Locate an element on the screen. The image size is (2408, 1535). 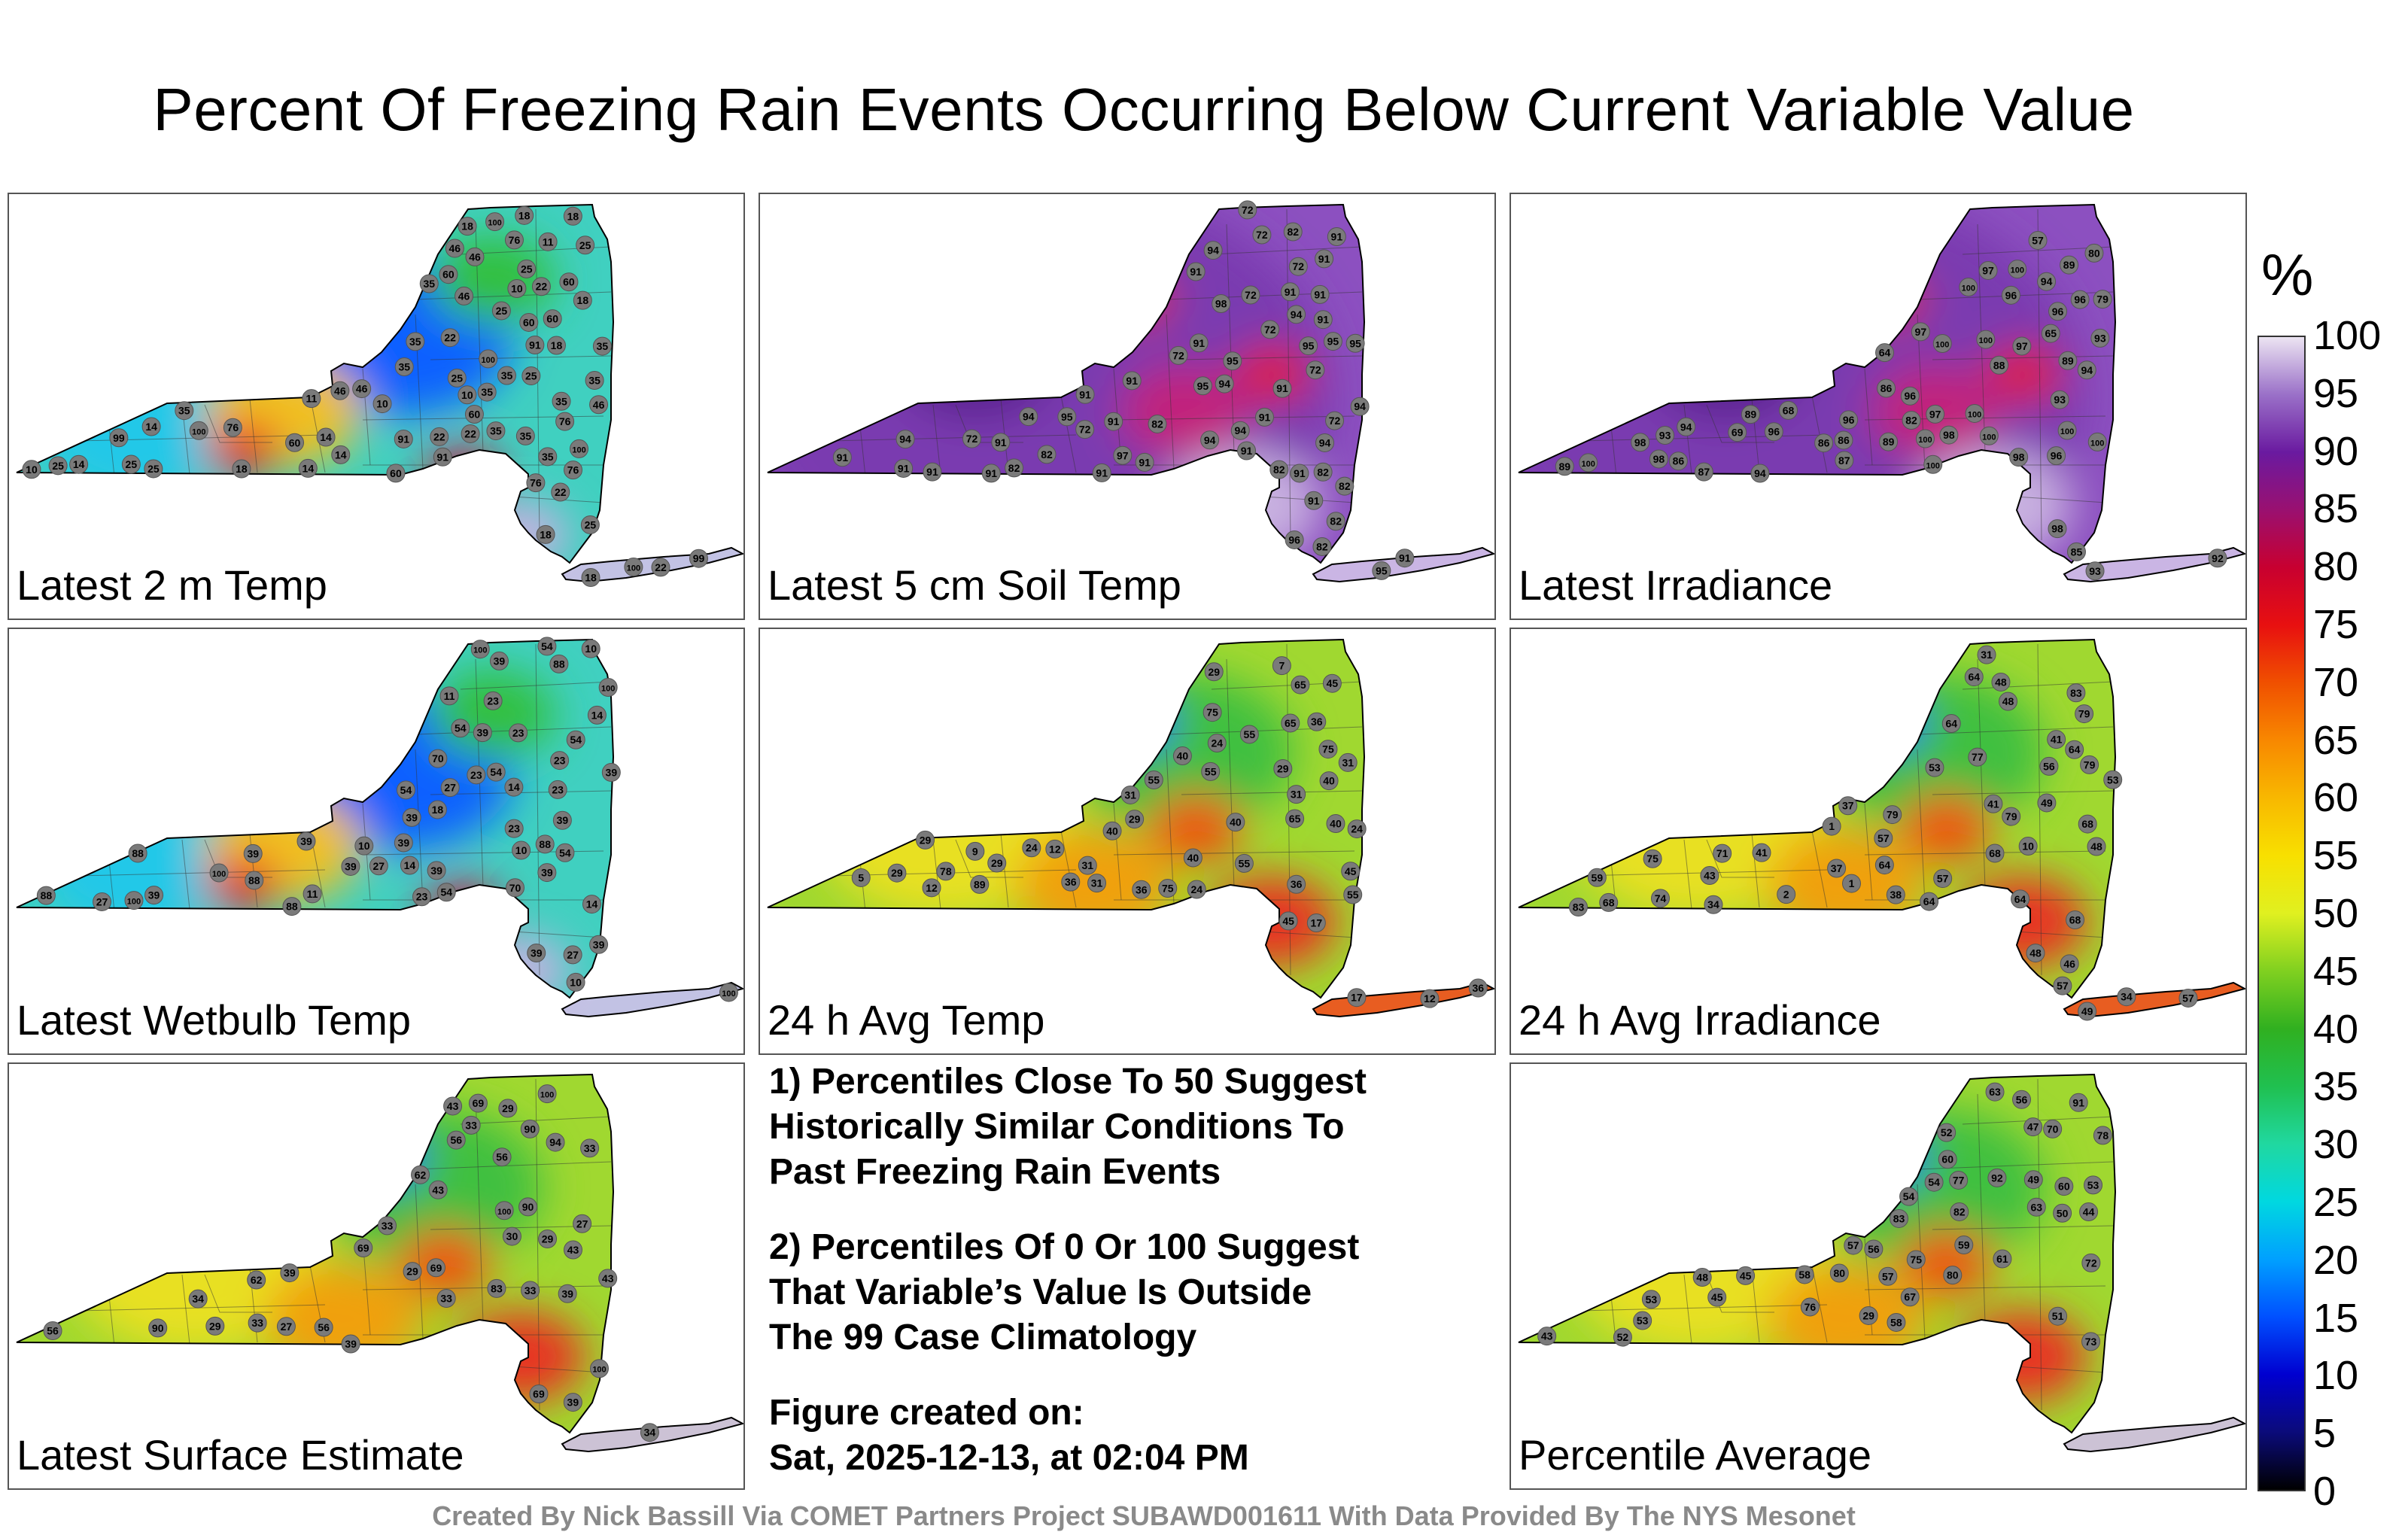
station-value: 46 is located at coordinates (475, 257).